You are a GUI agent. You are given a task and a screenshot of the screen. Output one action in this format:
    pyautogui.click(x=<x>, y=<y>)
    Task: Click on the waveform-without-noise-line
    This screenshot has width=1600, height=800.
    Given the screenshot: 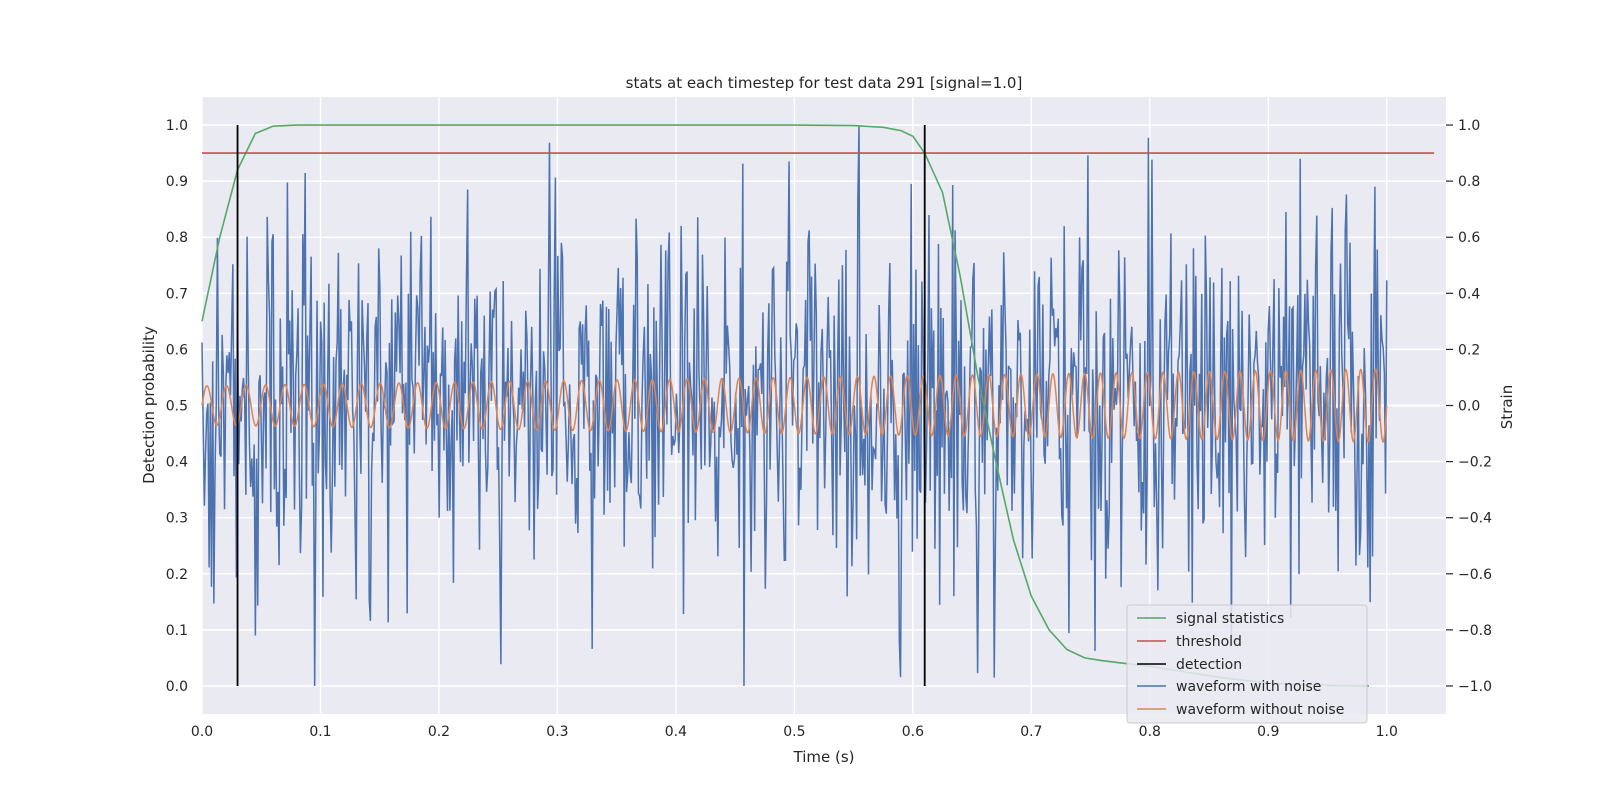 What is the action you would take?
    pyautogui.click(x=794, y=405)
    